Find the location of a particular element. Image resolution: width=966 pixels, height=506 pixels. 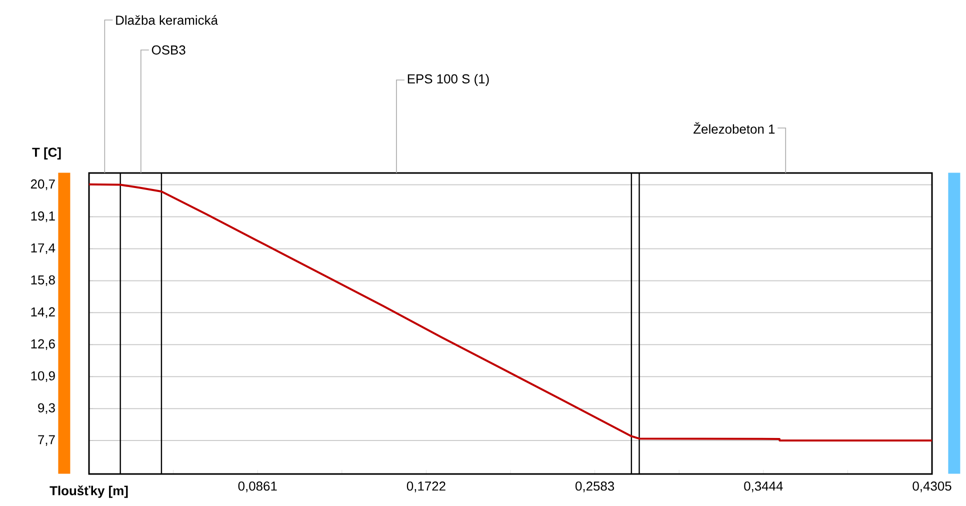

y-tick-label: 12,6 is located at coordinates (43, 344).